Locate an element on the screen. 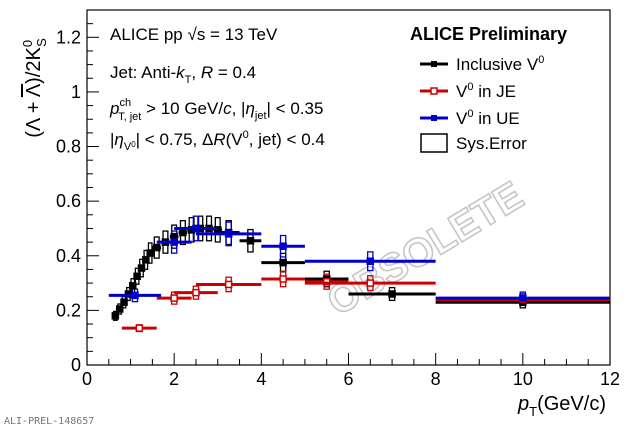  x-tick-label: 12 is located at coordinates (610, 379).